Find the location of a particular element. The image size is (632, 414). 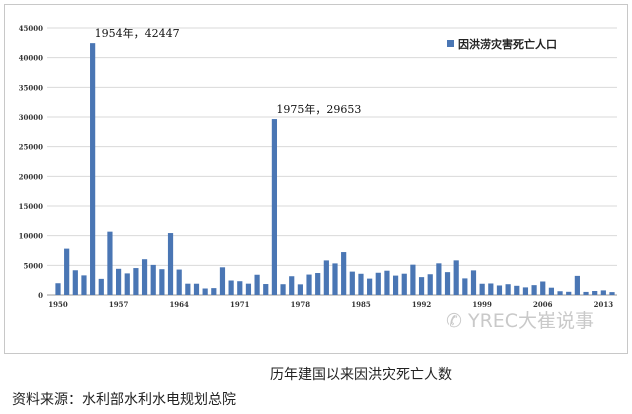

bar-1987 is located at coordinates (378, 283).